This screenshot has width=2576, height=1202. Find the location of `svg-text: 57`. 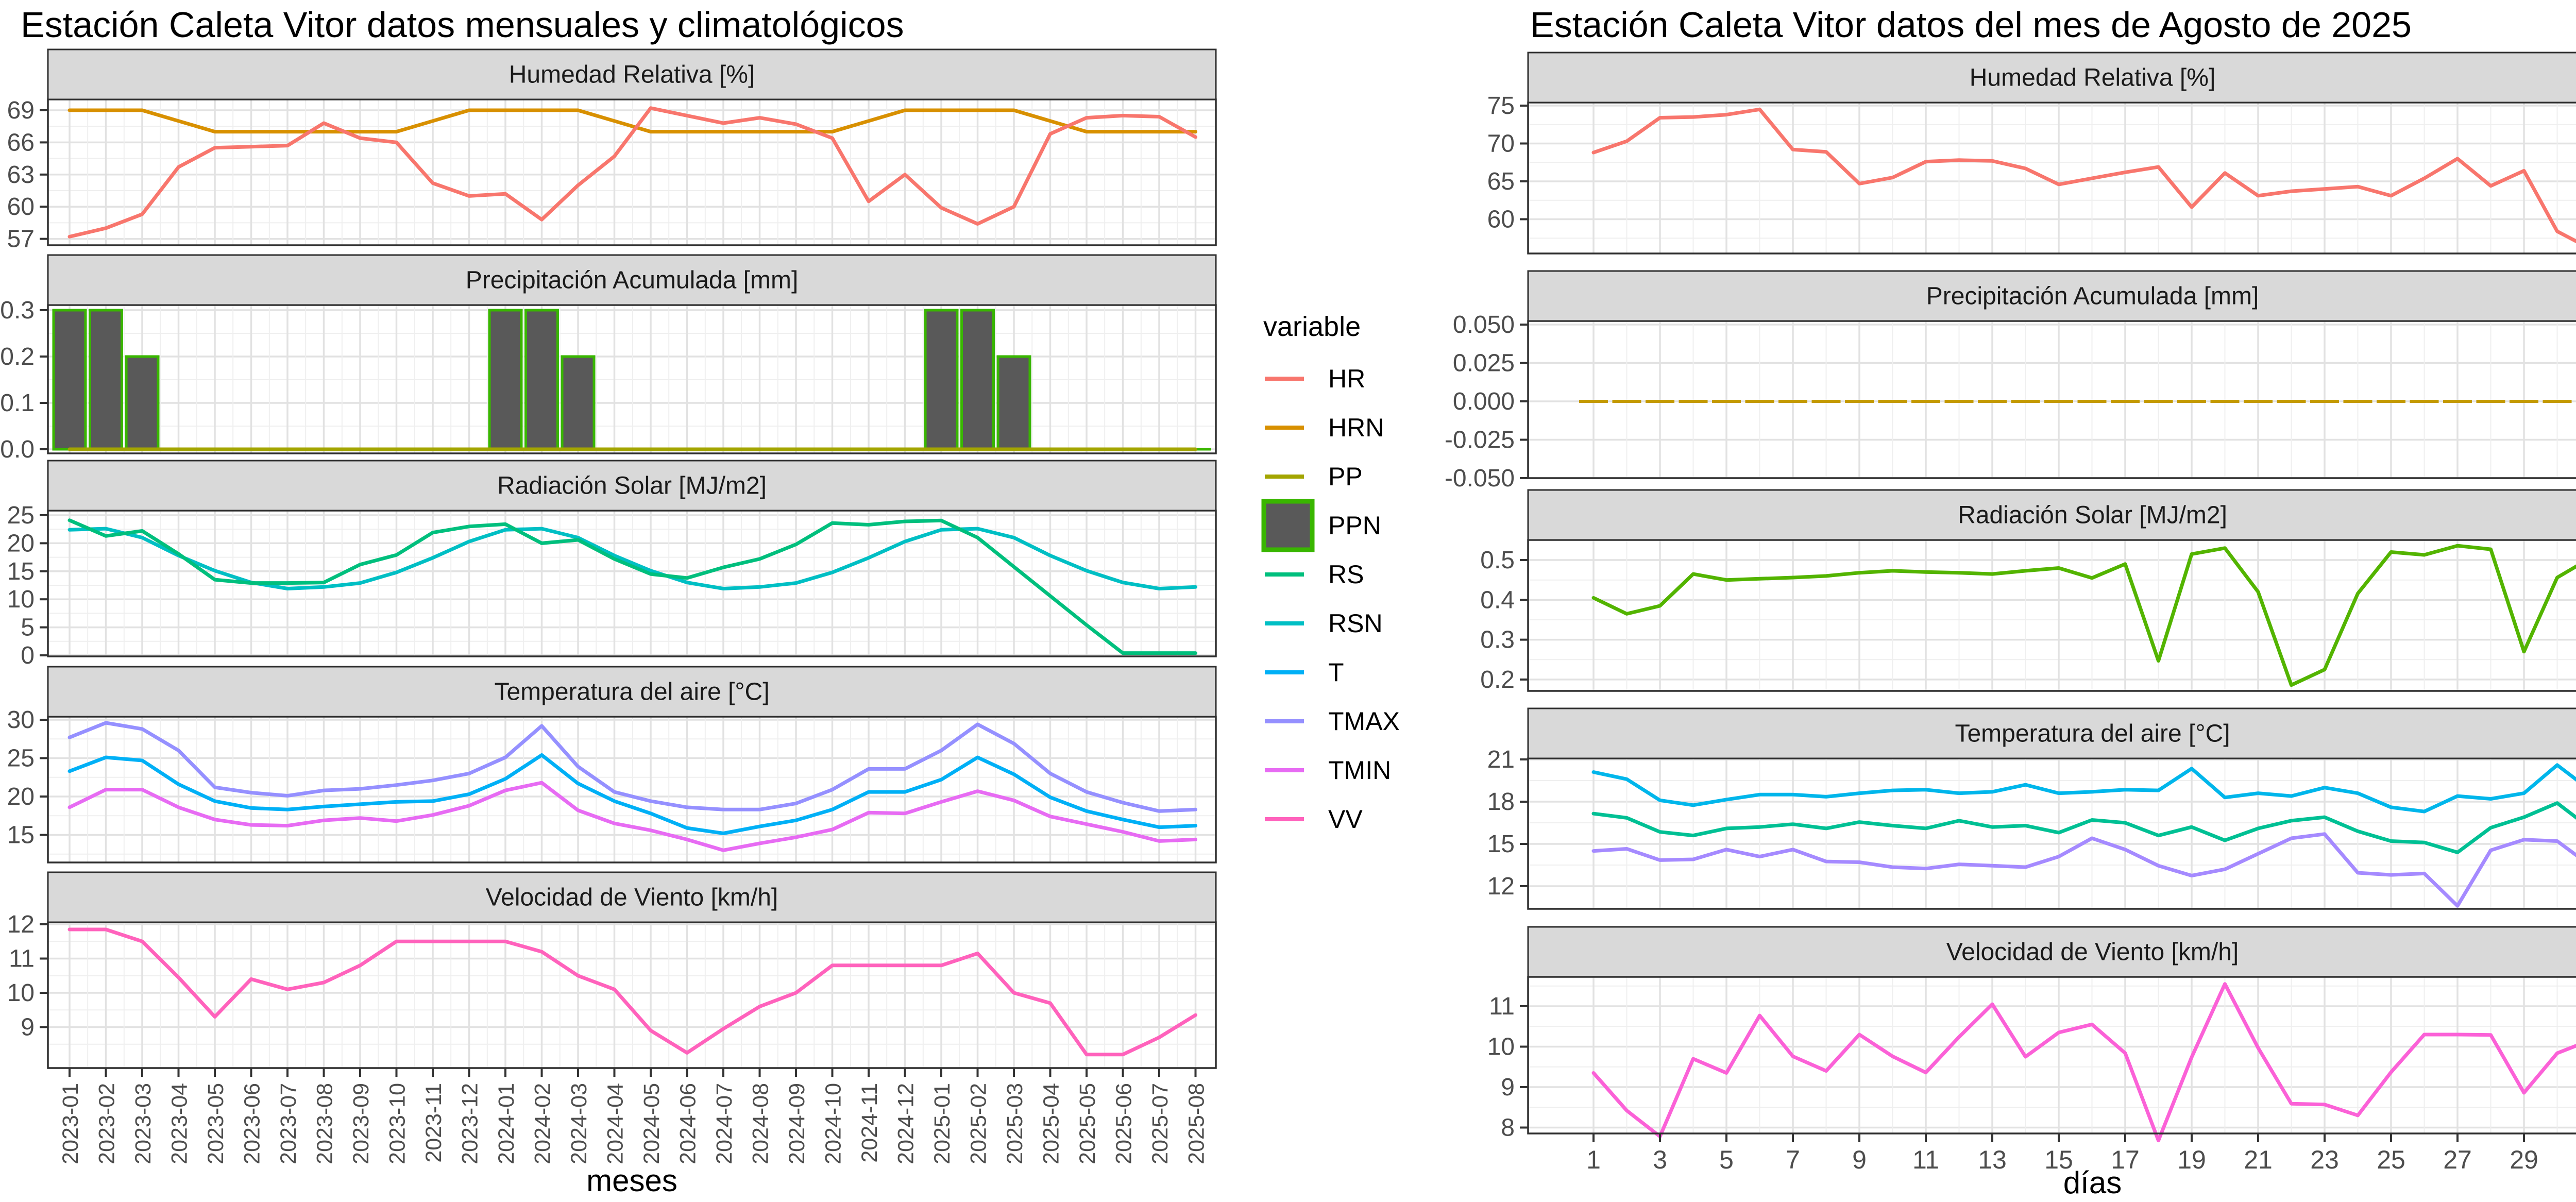

svg-text: 57 is located at coordinates (21, 240).